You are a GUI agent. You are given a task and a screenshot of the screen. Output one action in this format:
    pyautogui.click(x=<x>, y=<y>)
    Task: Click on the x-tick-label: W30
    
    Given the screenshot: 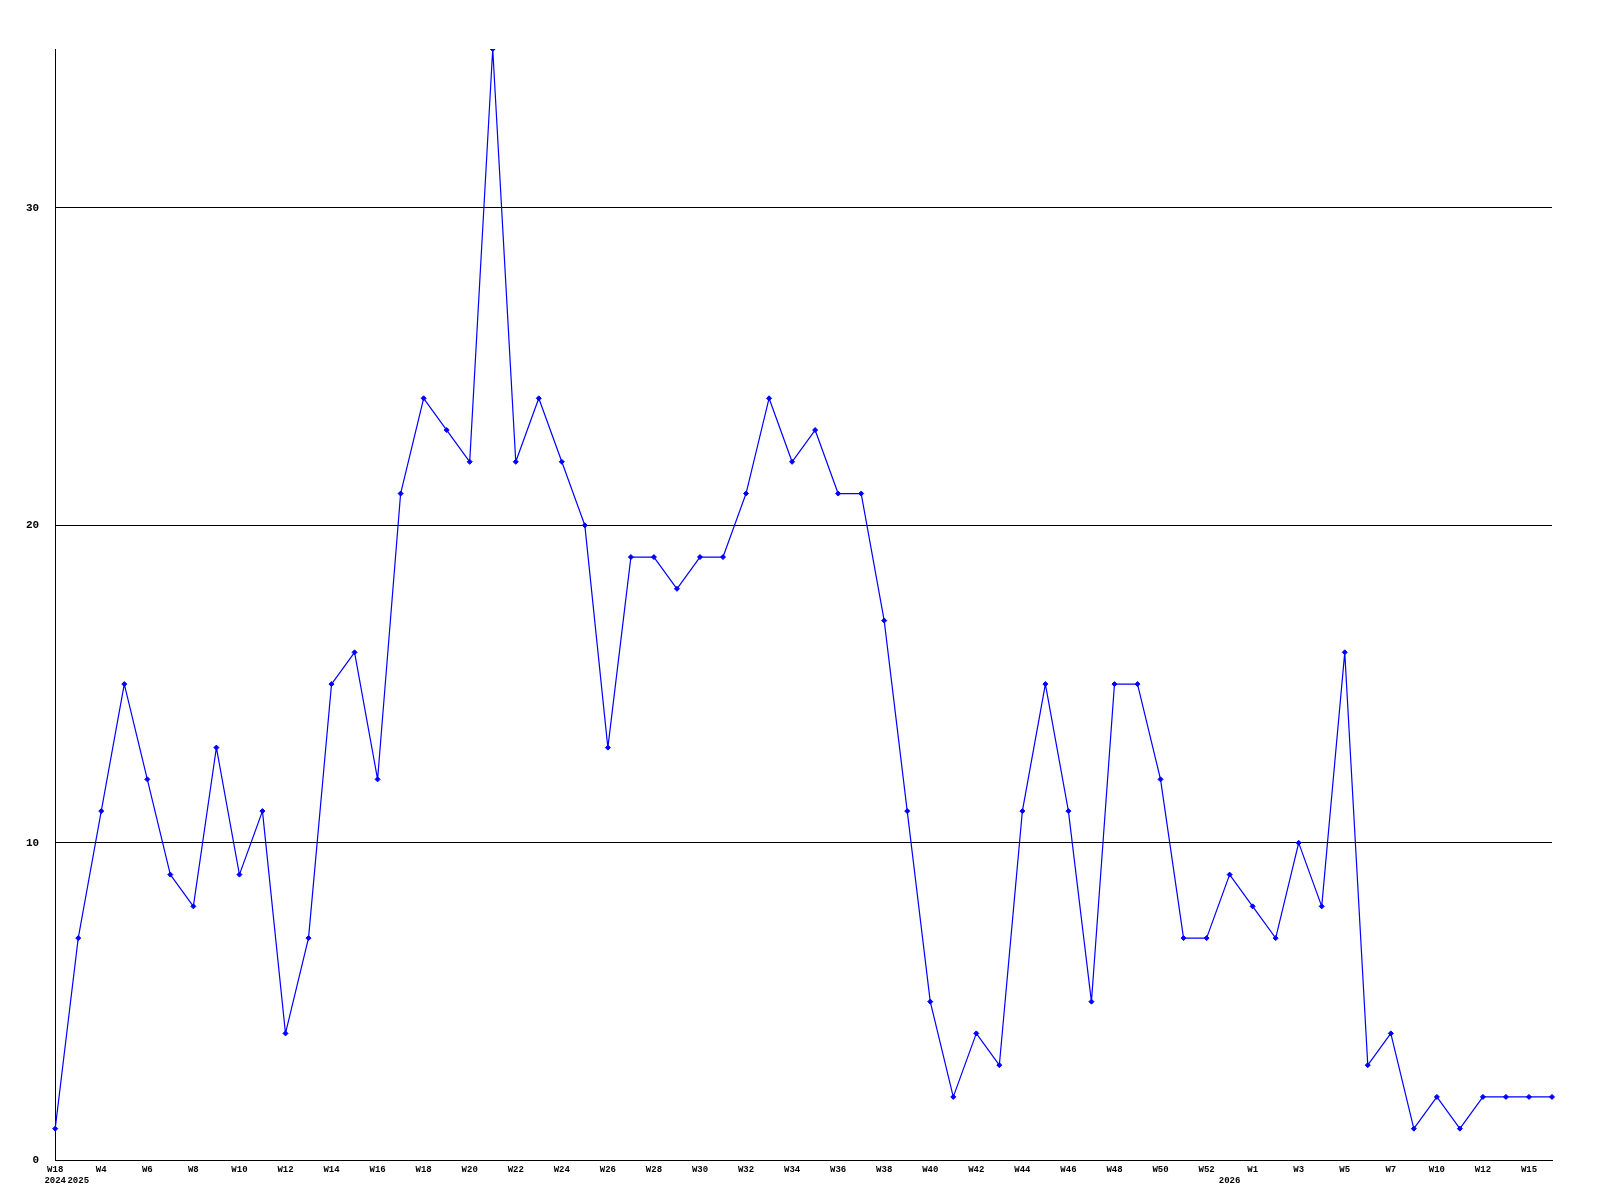 What is the action you would take?
    pyautogui.click(x=700, y=1170)
    